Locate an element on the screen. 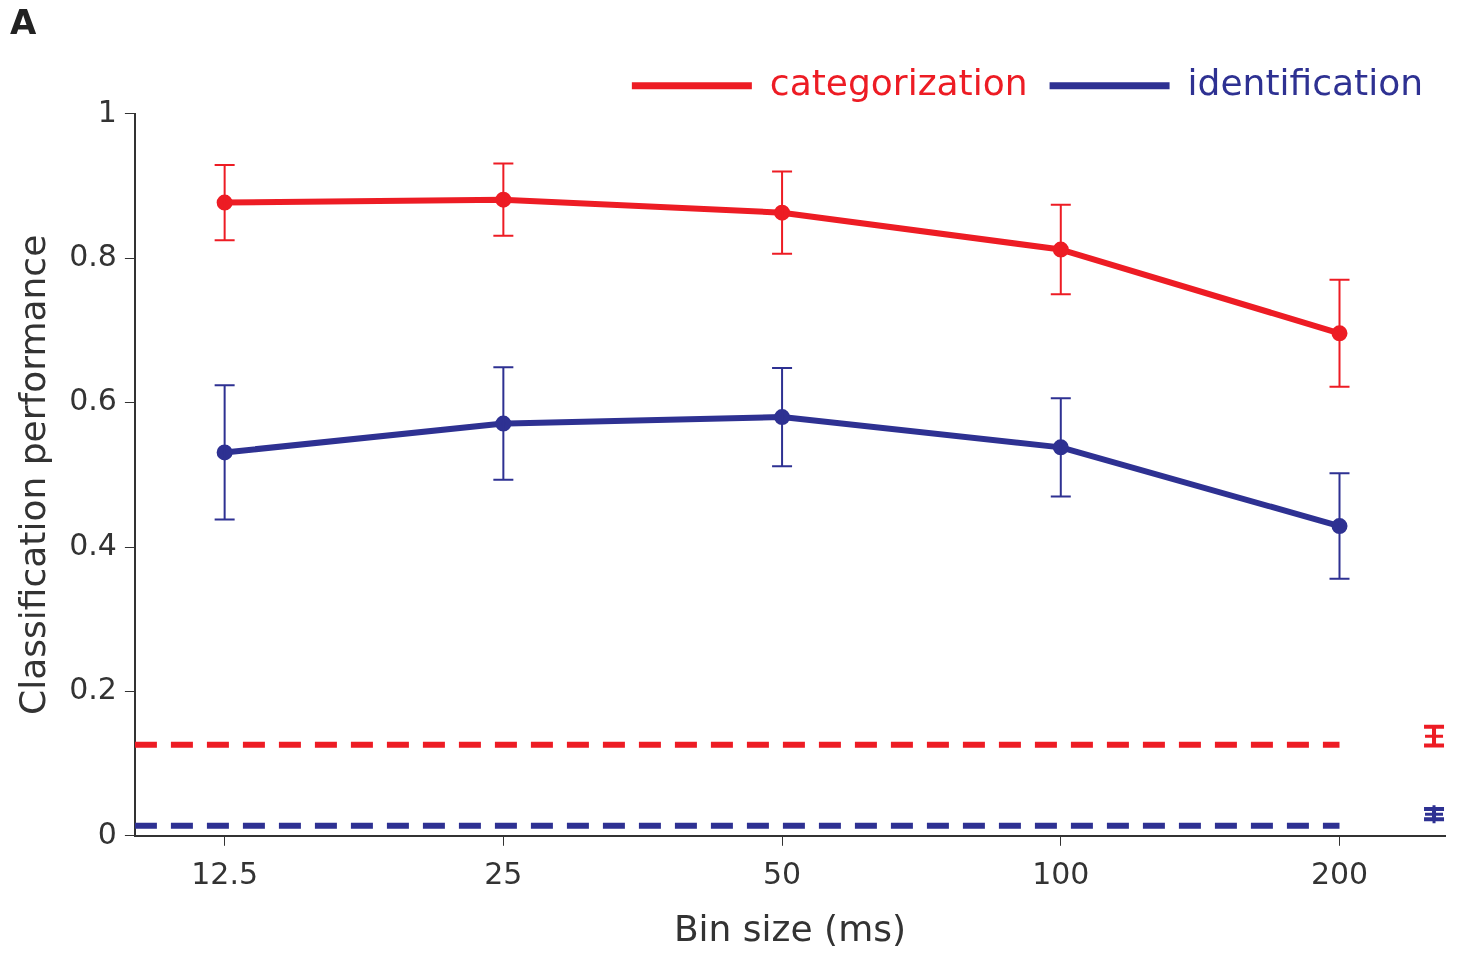  y-tick-label: 0.6 is located at coordinates (93, 400).